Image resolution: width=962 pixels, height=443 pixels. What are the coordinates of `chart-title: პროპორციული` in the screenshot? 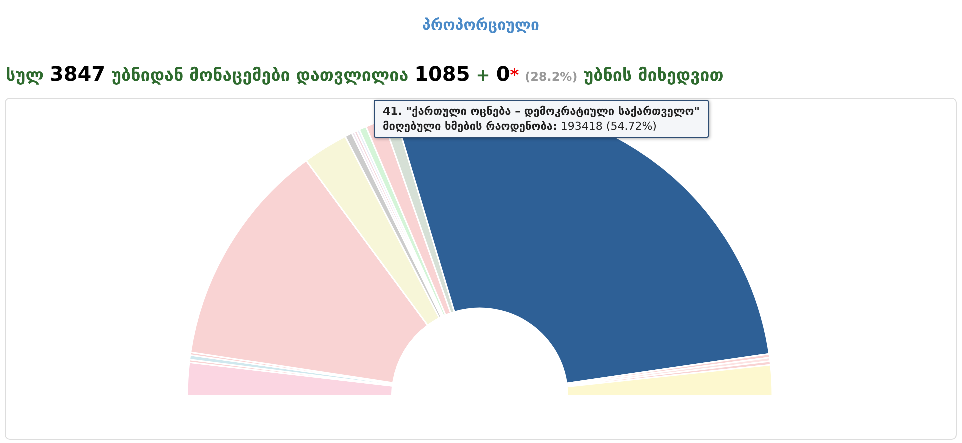 It's located at (481, 25).